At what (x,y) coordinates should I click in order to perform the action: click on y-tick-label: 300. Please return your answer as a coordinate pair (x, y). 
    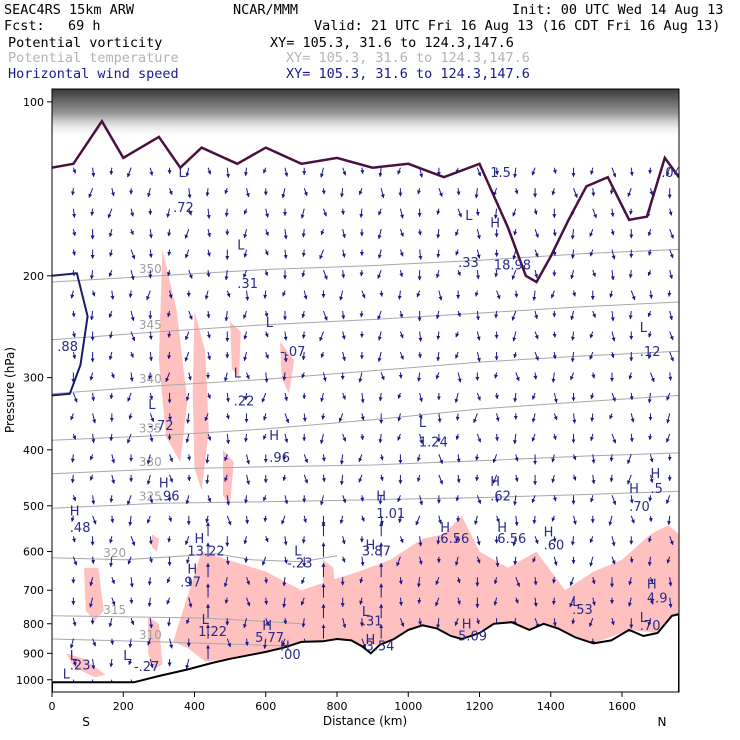
    Looking at the image, I should click on (33, 378).